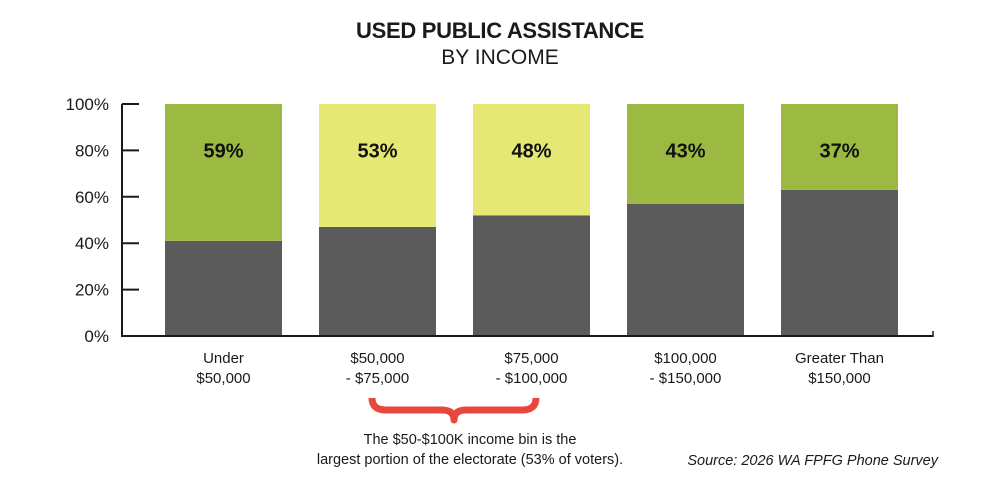  What do you see at coordinates (92, 290) in the screenshot?
I see `y-tick-label: 20%` at bounding box center [92, 290].